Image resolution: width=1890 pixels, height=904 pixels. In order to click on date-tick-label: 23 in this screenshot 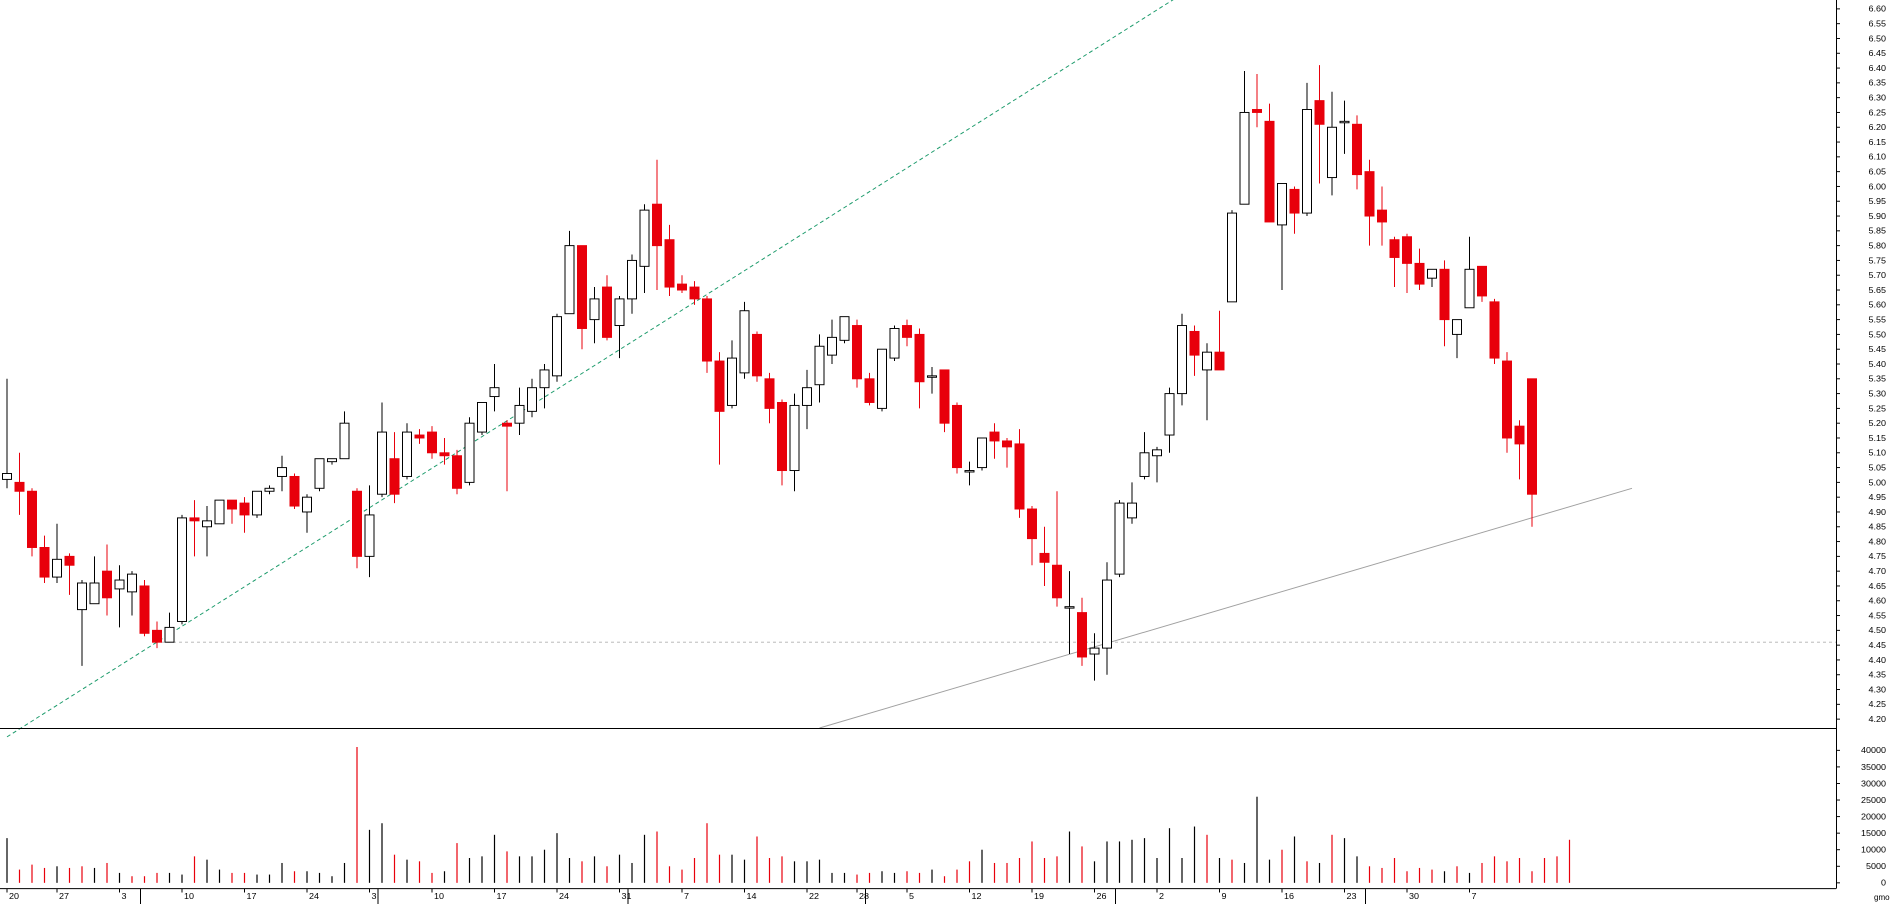, I will do `click(1352, 896)`.